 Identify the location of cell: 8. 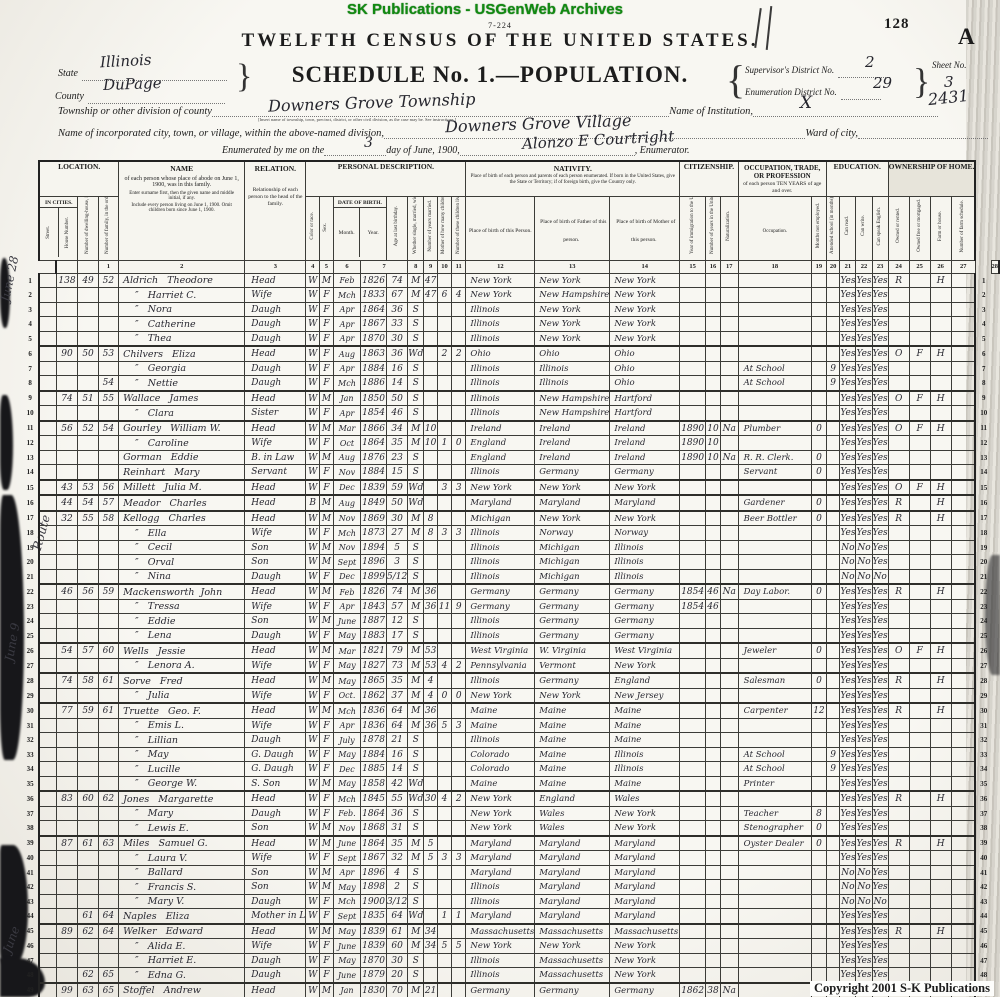
(431, 533).